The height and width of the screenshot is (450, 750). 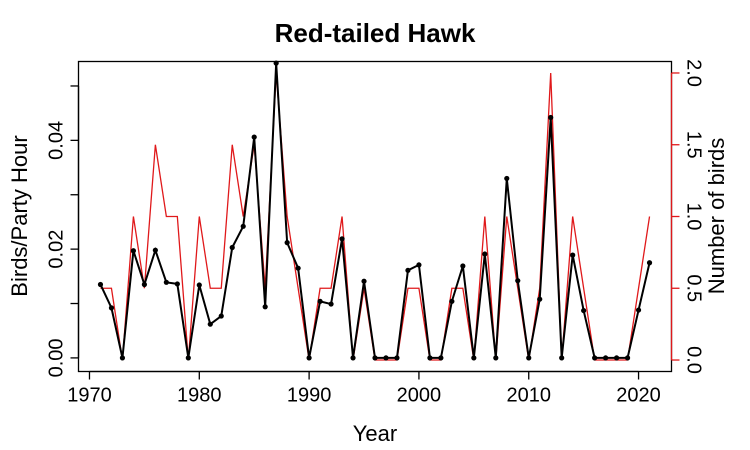 What do you see at coordinates (89, 396) in the screenshot?
I see `x-tick-label: 1970` at bounding box center [89, 396].